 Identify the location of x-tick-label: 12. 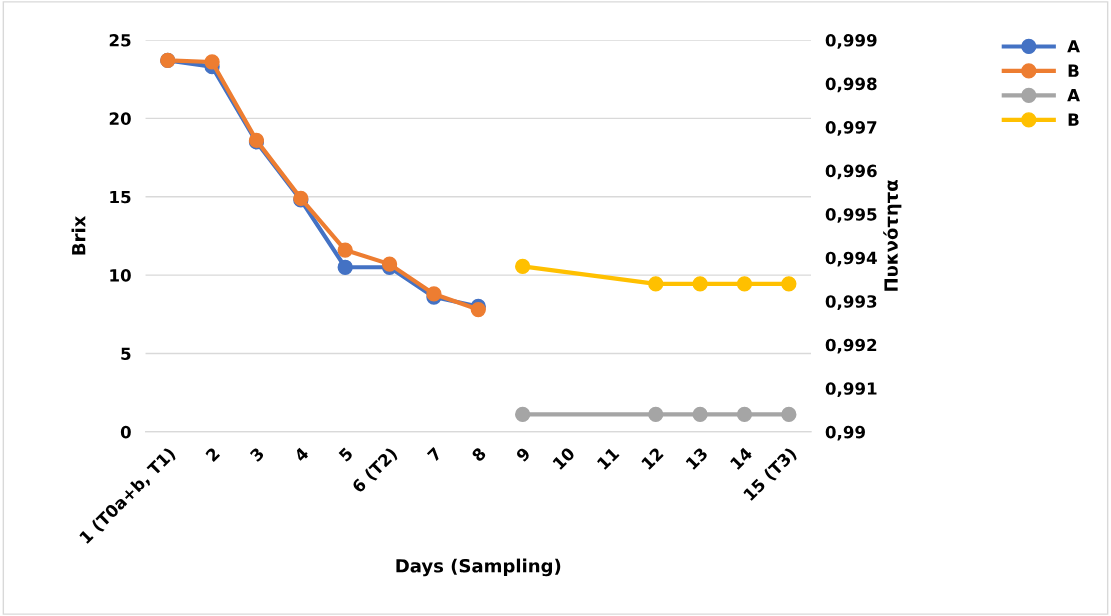
(652, 458).